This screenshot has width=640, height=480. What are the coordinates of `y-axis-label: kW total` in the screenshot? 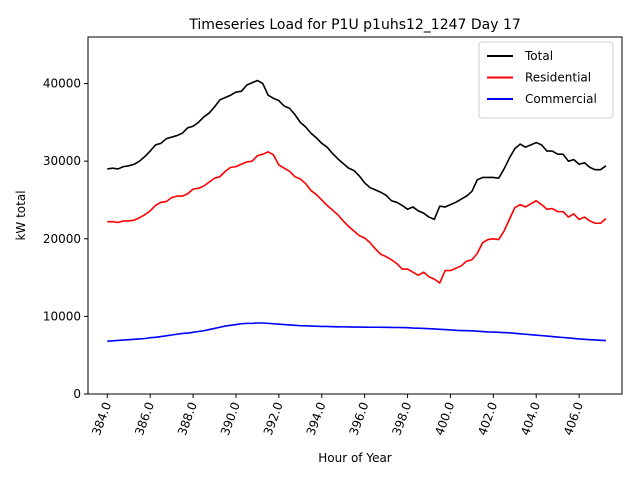 It's located at (21, 215).